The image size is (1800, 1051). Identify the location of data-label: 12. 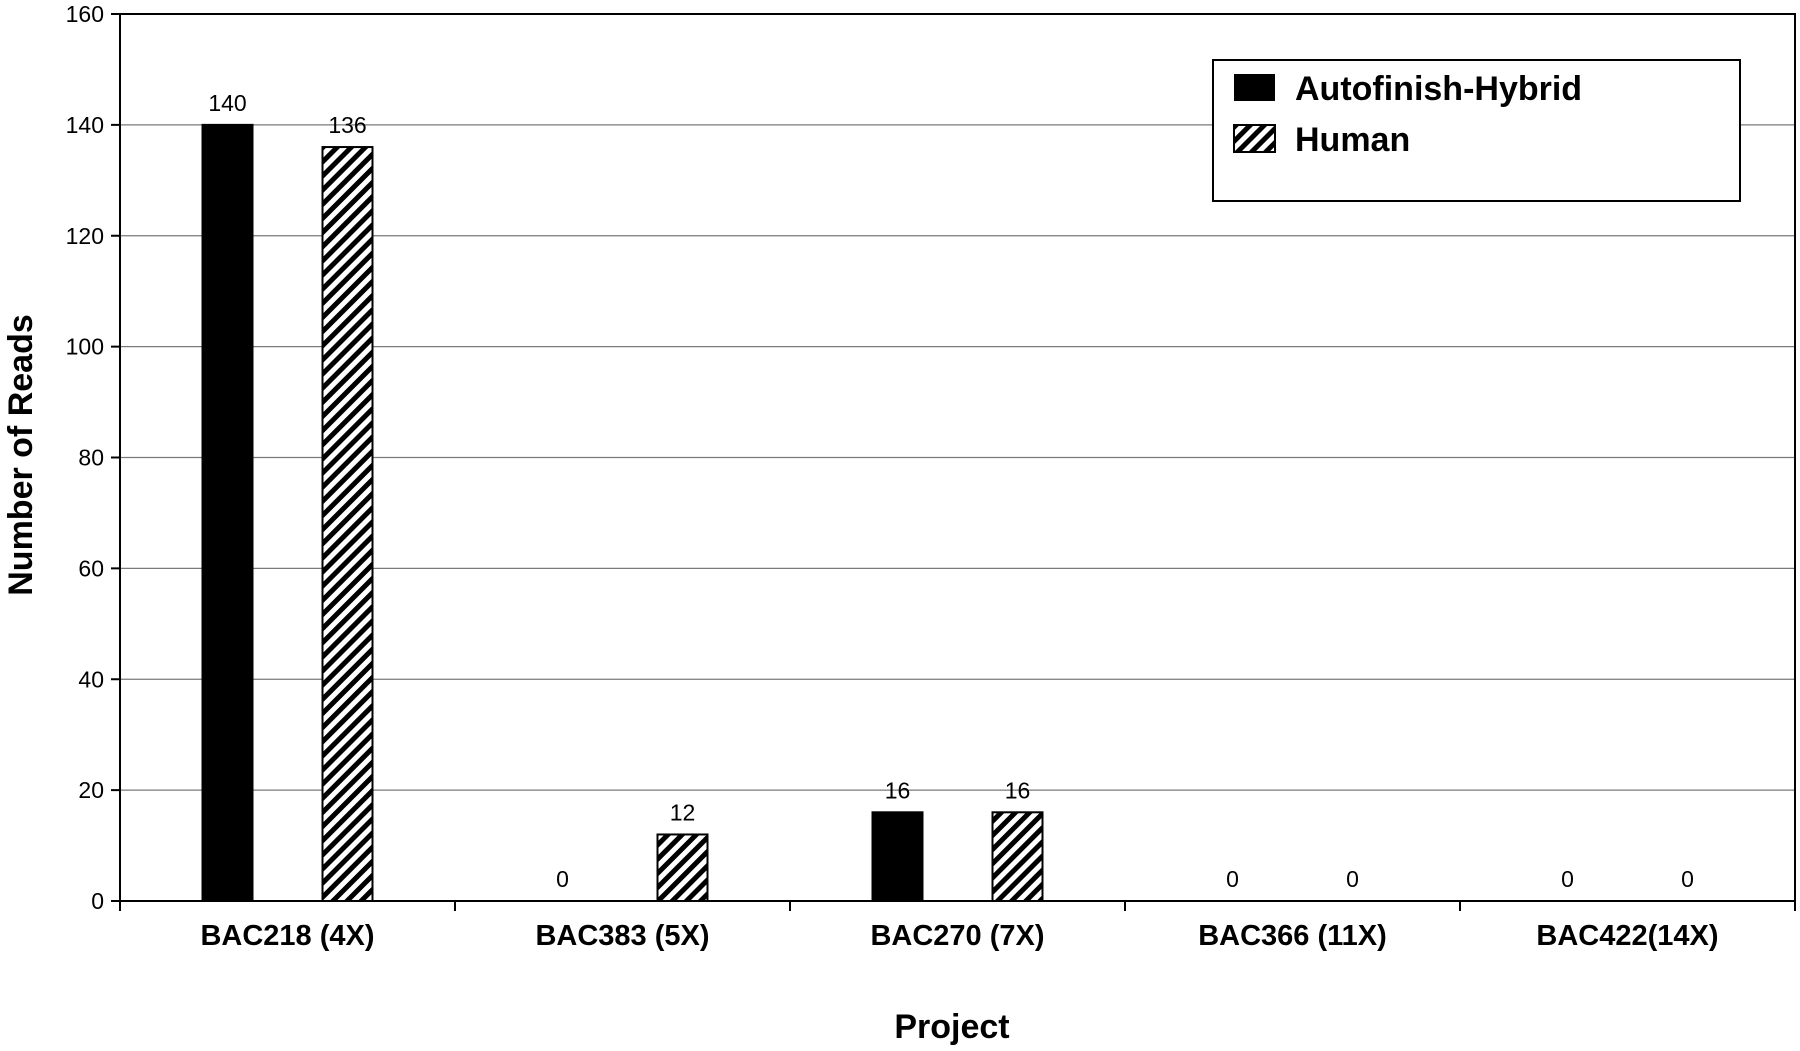
(683, 812).